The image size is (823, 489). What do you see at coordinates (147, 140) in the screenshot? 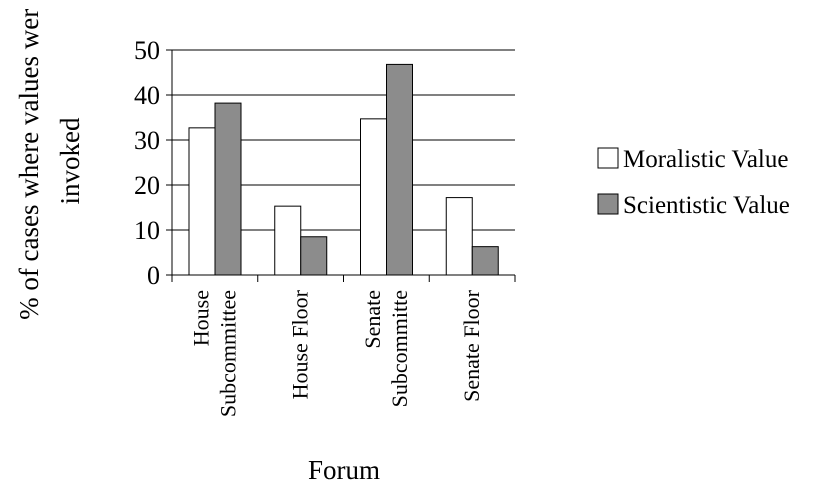
I see `y-tick-label: 30` at bounding box center [147, 140].